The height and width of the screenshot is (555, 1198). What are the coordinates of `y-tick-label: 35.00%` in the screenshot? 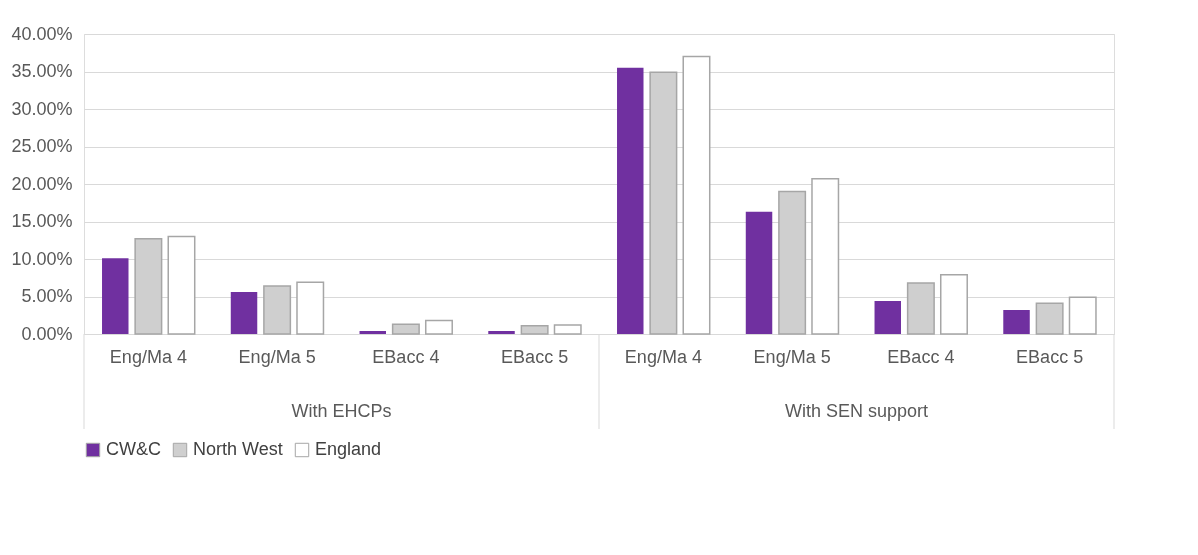 It's located at (42, 71).